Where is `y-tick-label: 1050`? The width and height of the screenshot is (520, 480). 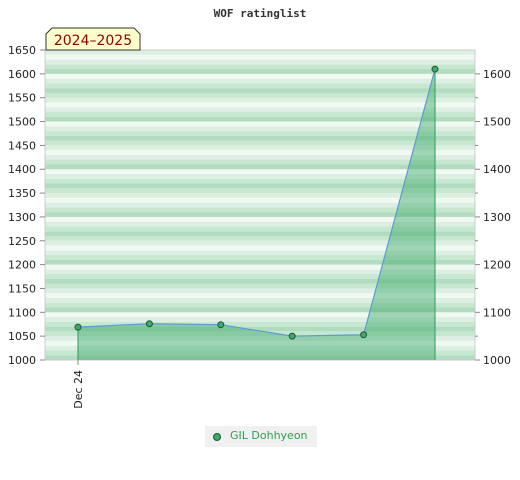
y-tick-label: 1050 is located at coordinates (22, 336).